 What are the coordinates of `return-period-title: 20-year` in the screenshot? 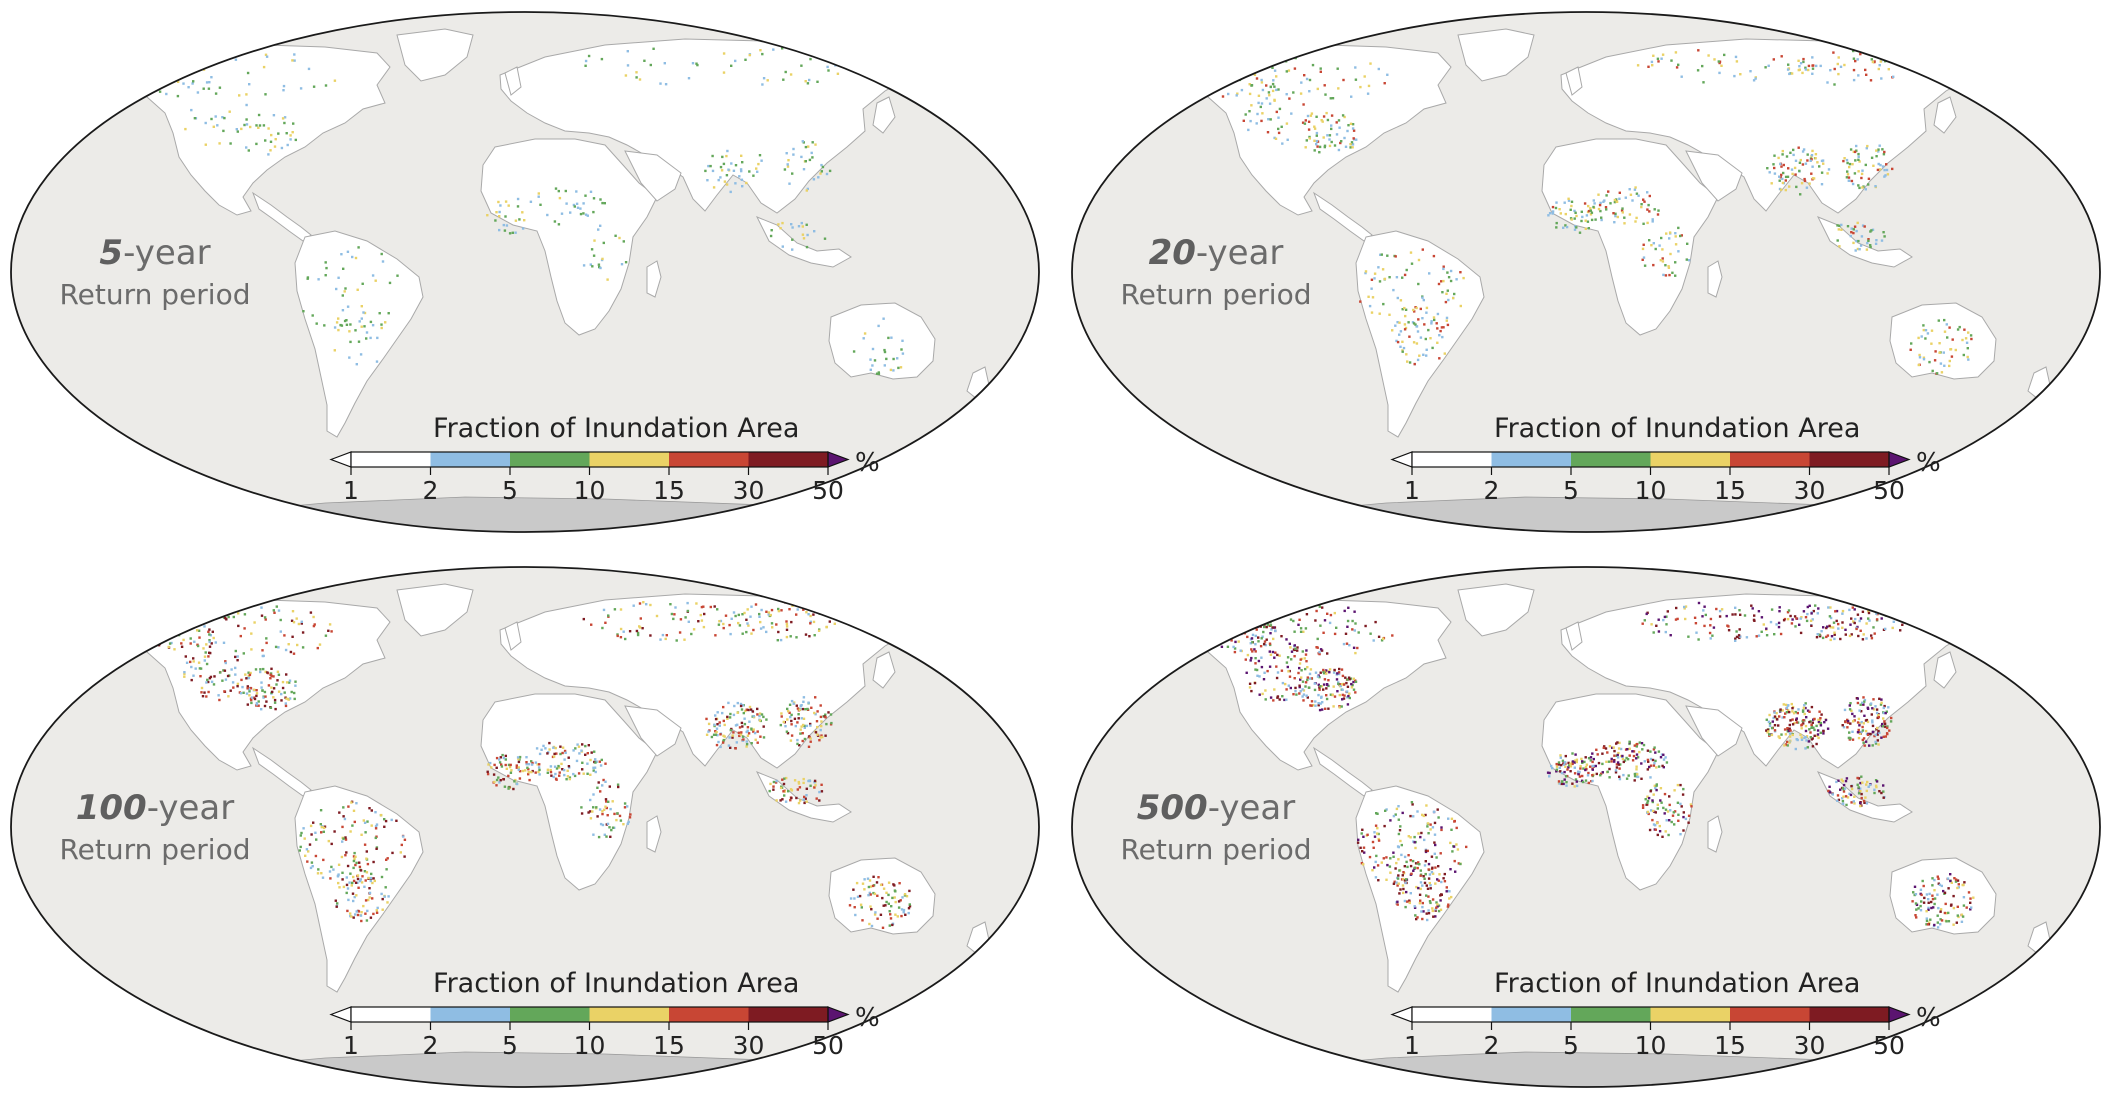 It's located at (1216, 253).